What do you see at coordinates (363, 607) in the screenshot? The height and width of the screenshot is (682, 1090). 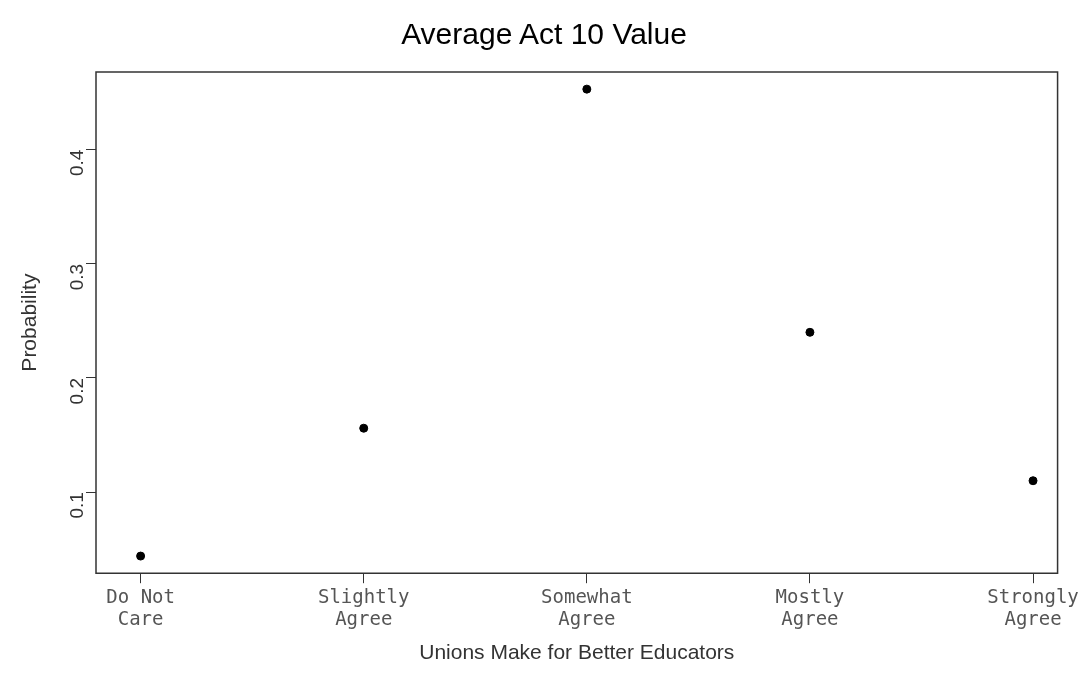 I see `x-tick-label: Slightly Agree` at bounding box center [363, 607].